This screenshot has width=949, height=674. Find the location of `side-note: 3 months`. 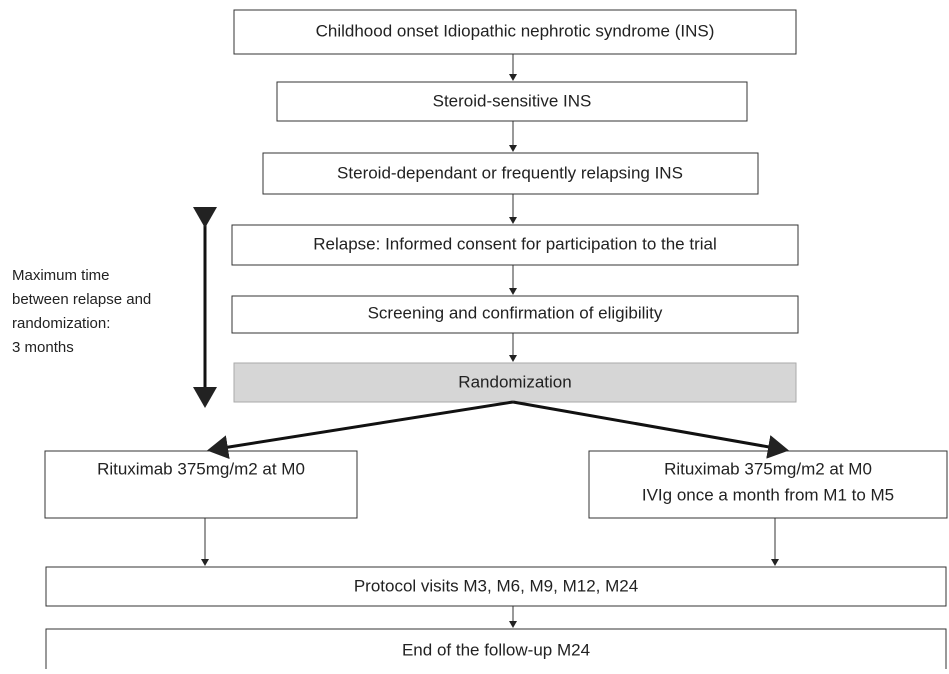

side-note: 3 months is located at coordinates (43, 347).